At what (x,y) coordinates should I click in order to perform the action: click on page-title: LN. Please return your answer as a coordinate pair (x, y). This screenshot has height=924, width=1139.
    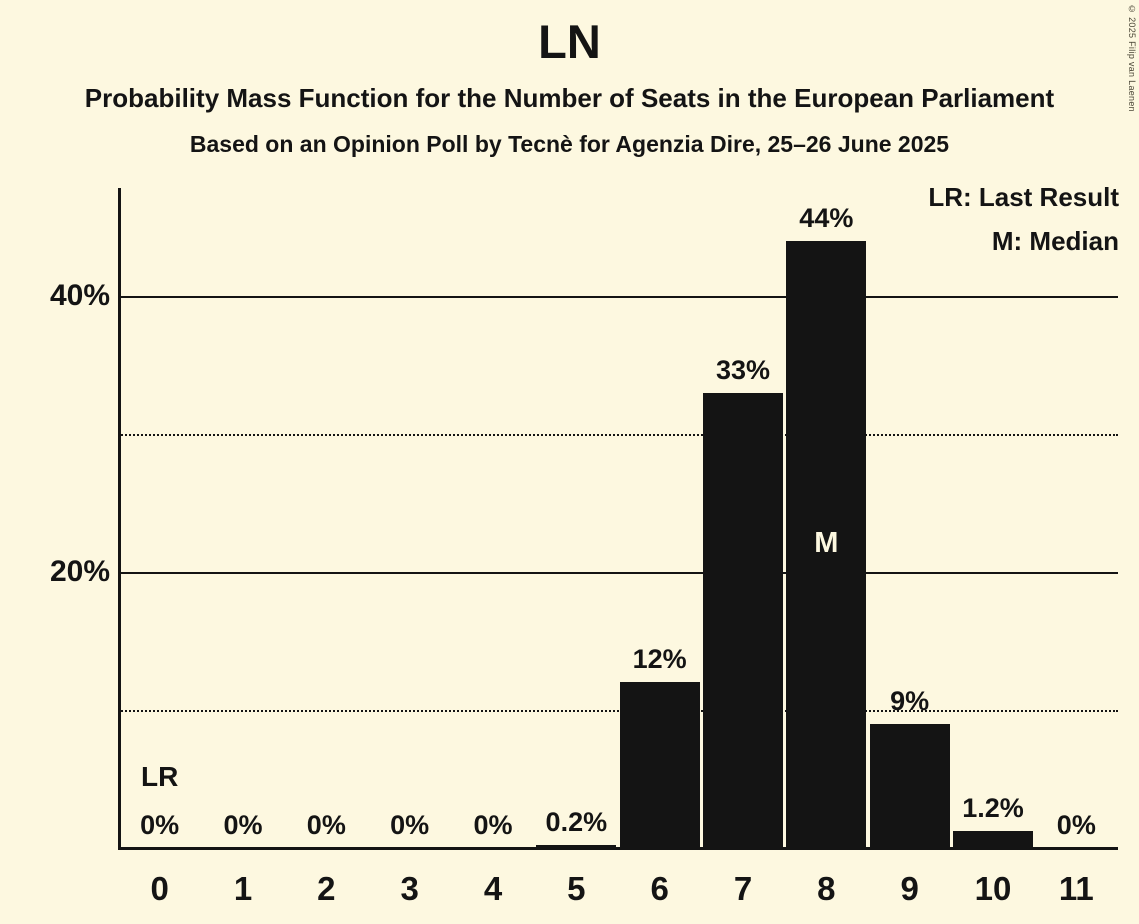
    Looking at the image, I should click on (569, 41).